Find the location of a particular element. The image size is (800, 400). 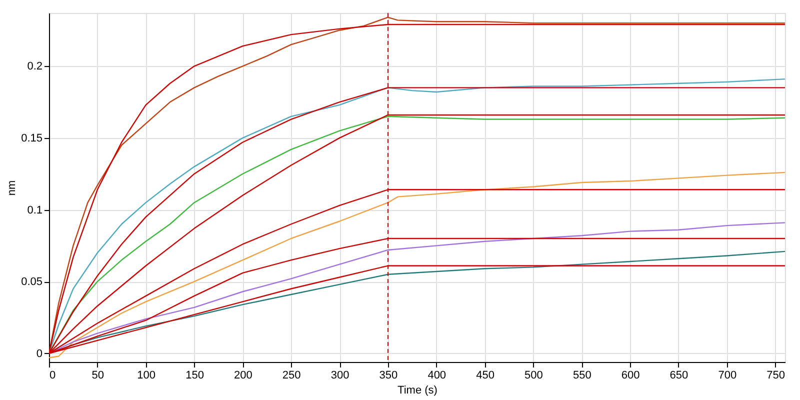

y-tick-label: 0 is located at coordinates (39, 354).